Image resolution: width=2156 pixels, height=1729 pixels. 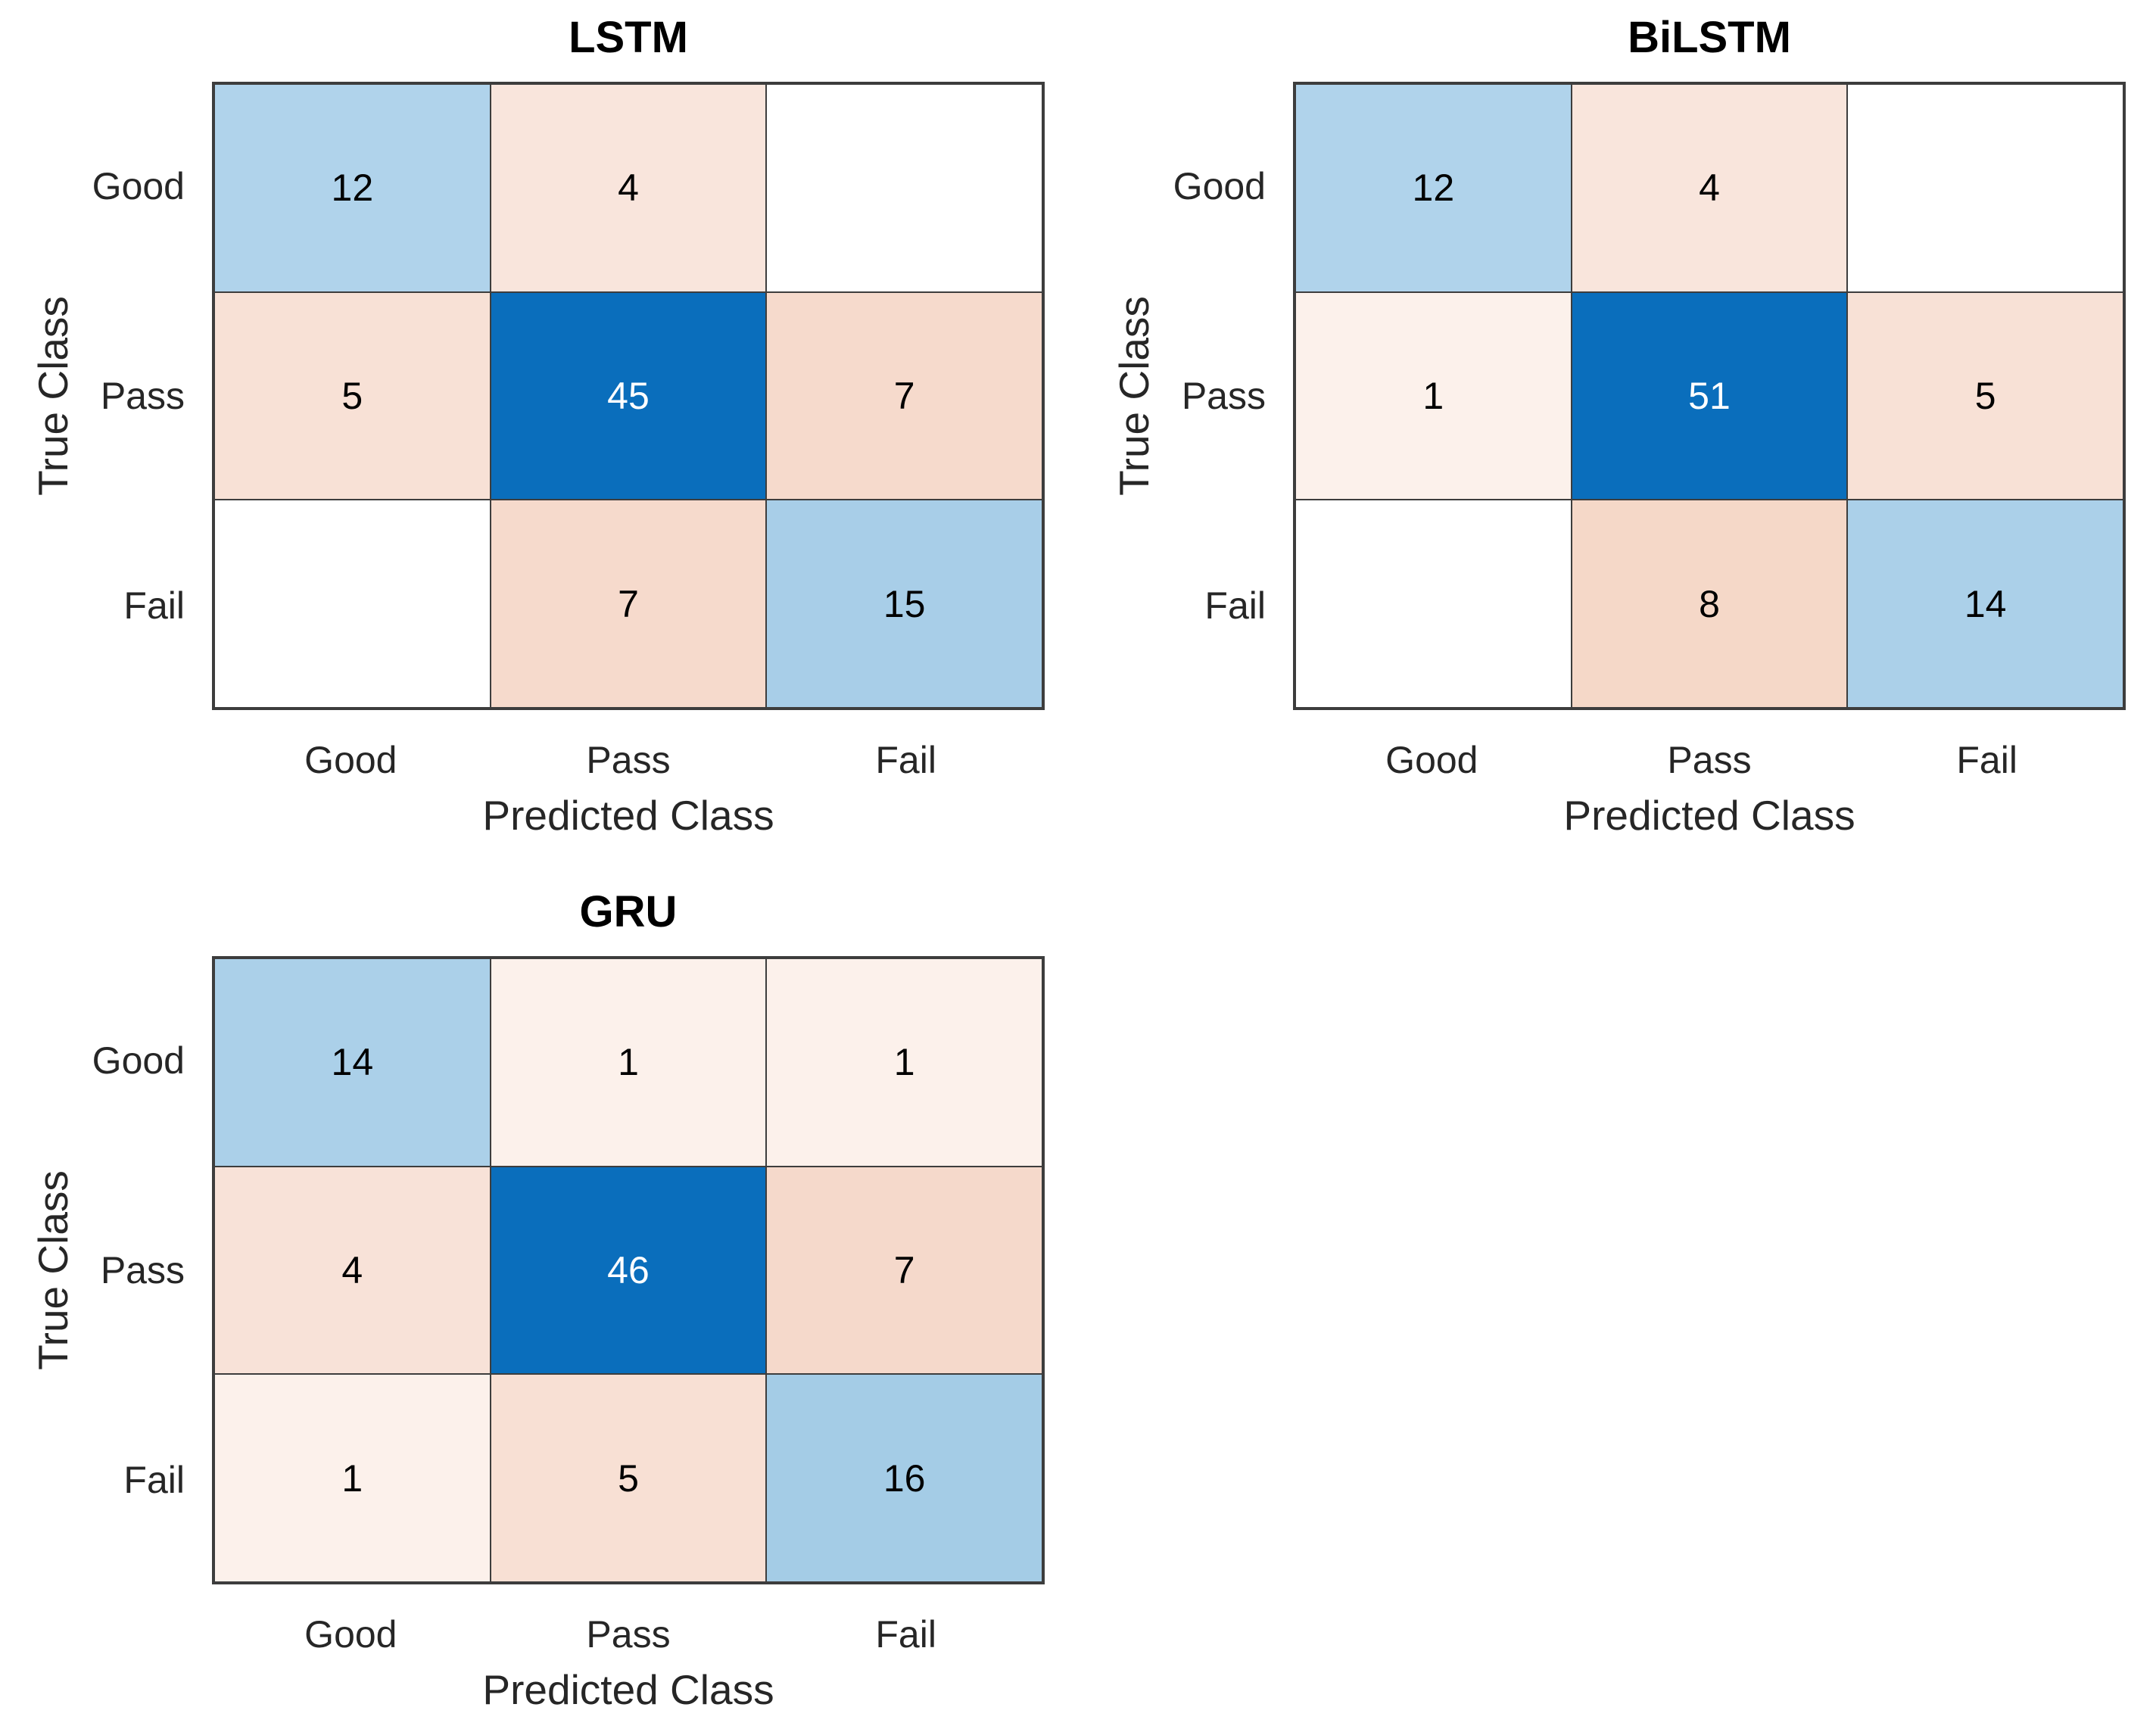 I want to click on confusion-matrix: 12 4 1 51 5 8 14, so click(x=1709, y=396).